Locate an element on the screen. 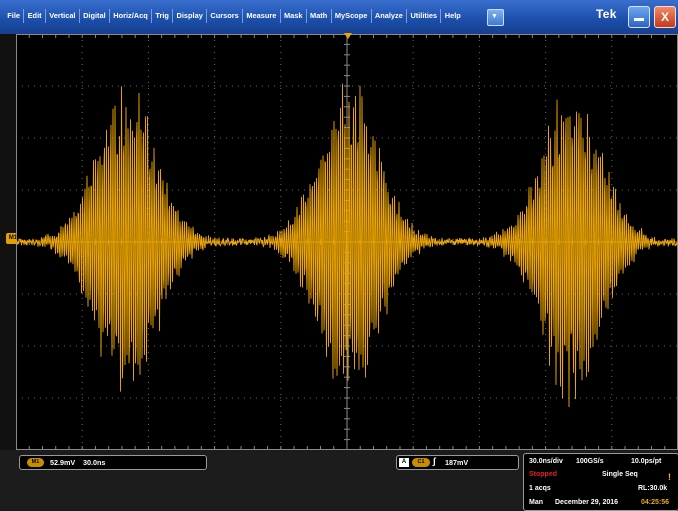 The height and width of the screenshot is (511, 678). menu-dropdown-button: ▼ is located at coordinates (495, 17).